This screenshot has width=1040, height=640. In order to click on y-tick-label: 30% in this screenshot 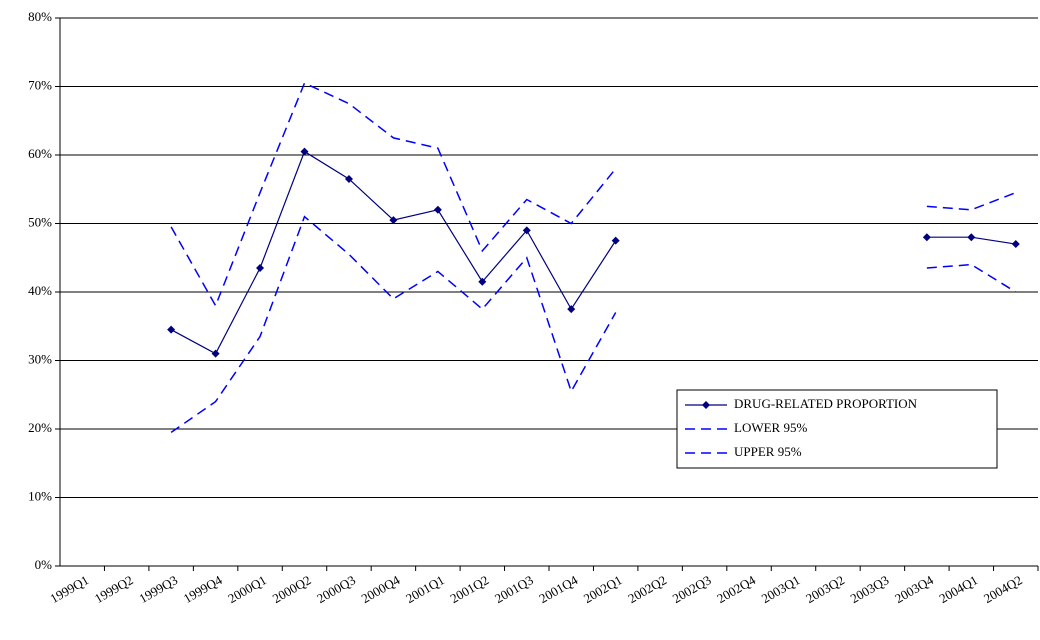, I will do `click(40, 358)`.